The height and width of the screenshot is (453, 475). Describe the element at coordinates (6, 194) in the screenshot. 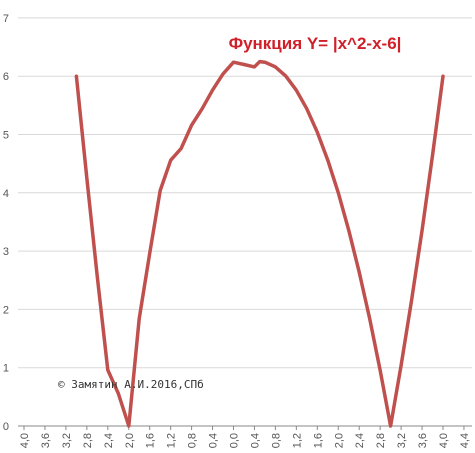

I see `y-tick-label: 4` at that location.